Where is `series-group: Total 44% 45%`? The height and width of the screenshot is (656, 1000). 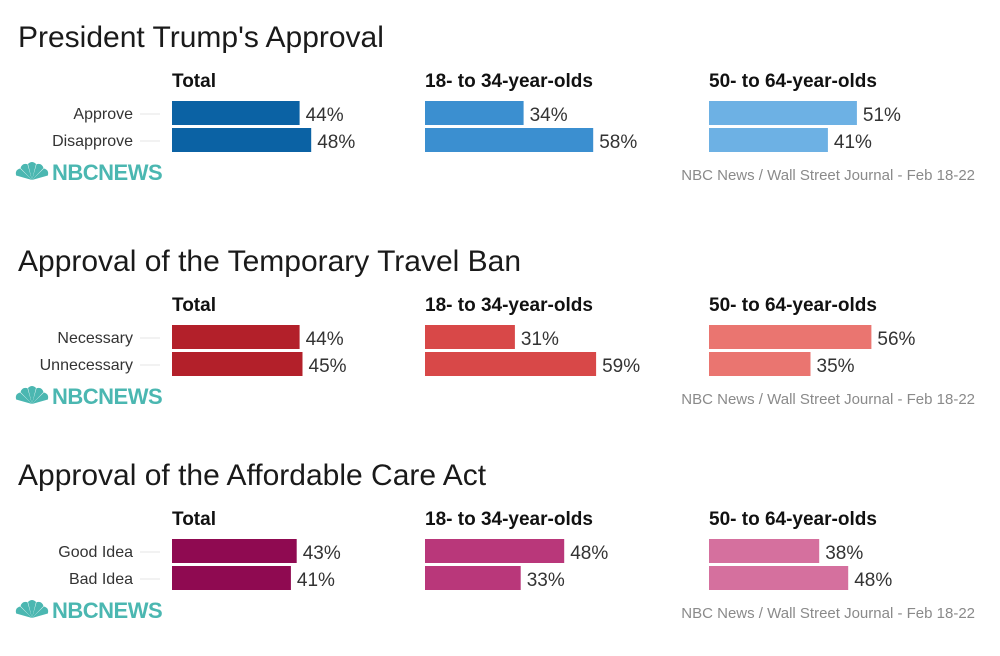 series-group: Total 44% 45% is located at coordinates (259, 336).